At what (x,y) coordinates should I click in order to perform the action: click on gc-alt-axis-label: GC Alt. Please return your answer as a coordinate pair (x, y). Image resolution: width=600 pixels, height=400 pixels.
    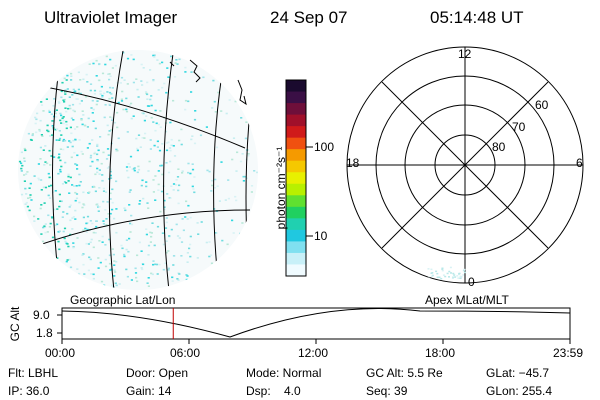
    Looking at the image, I should click on (15, 324).